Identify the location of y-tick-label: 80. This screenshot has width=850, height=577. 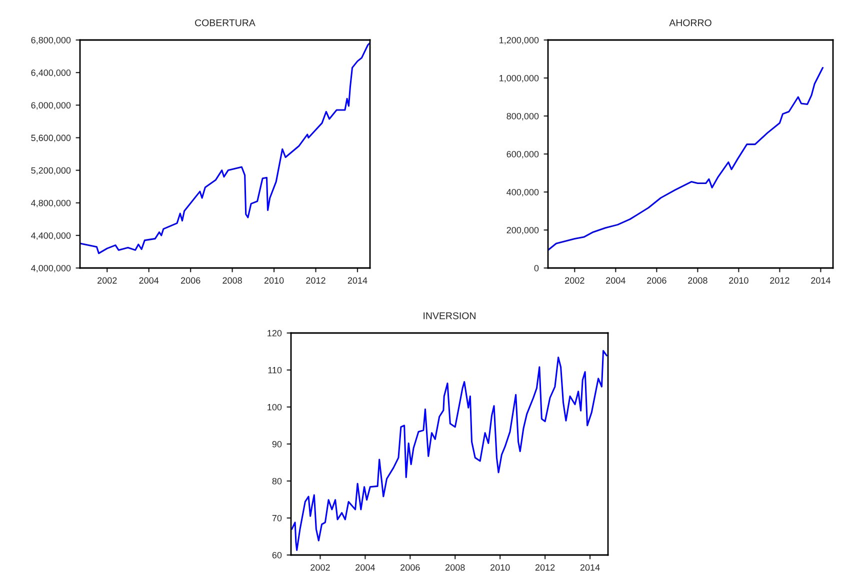
(277, 481).